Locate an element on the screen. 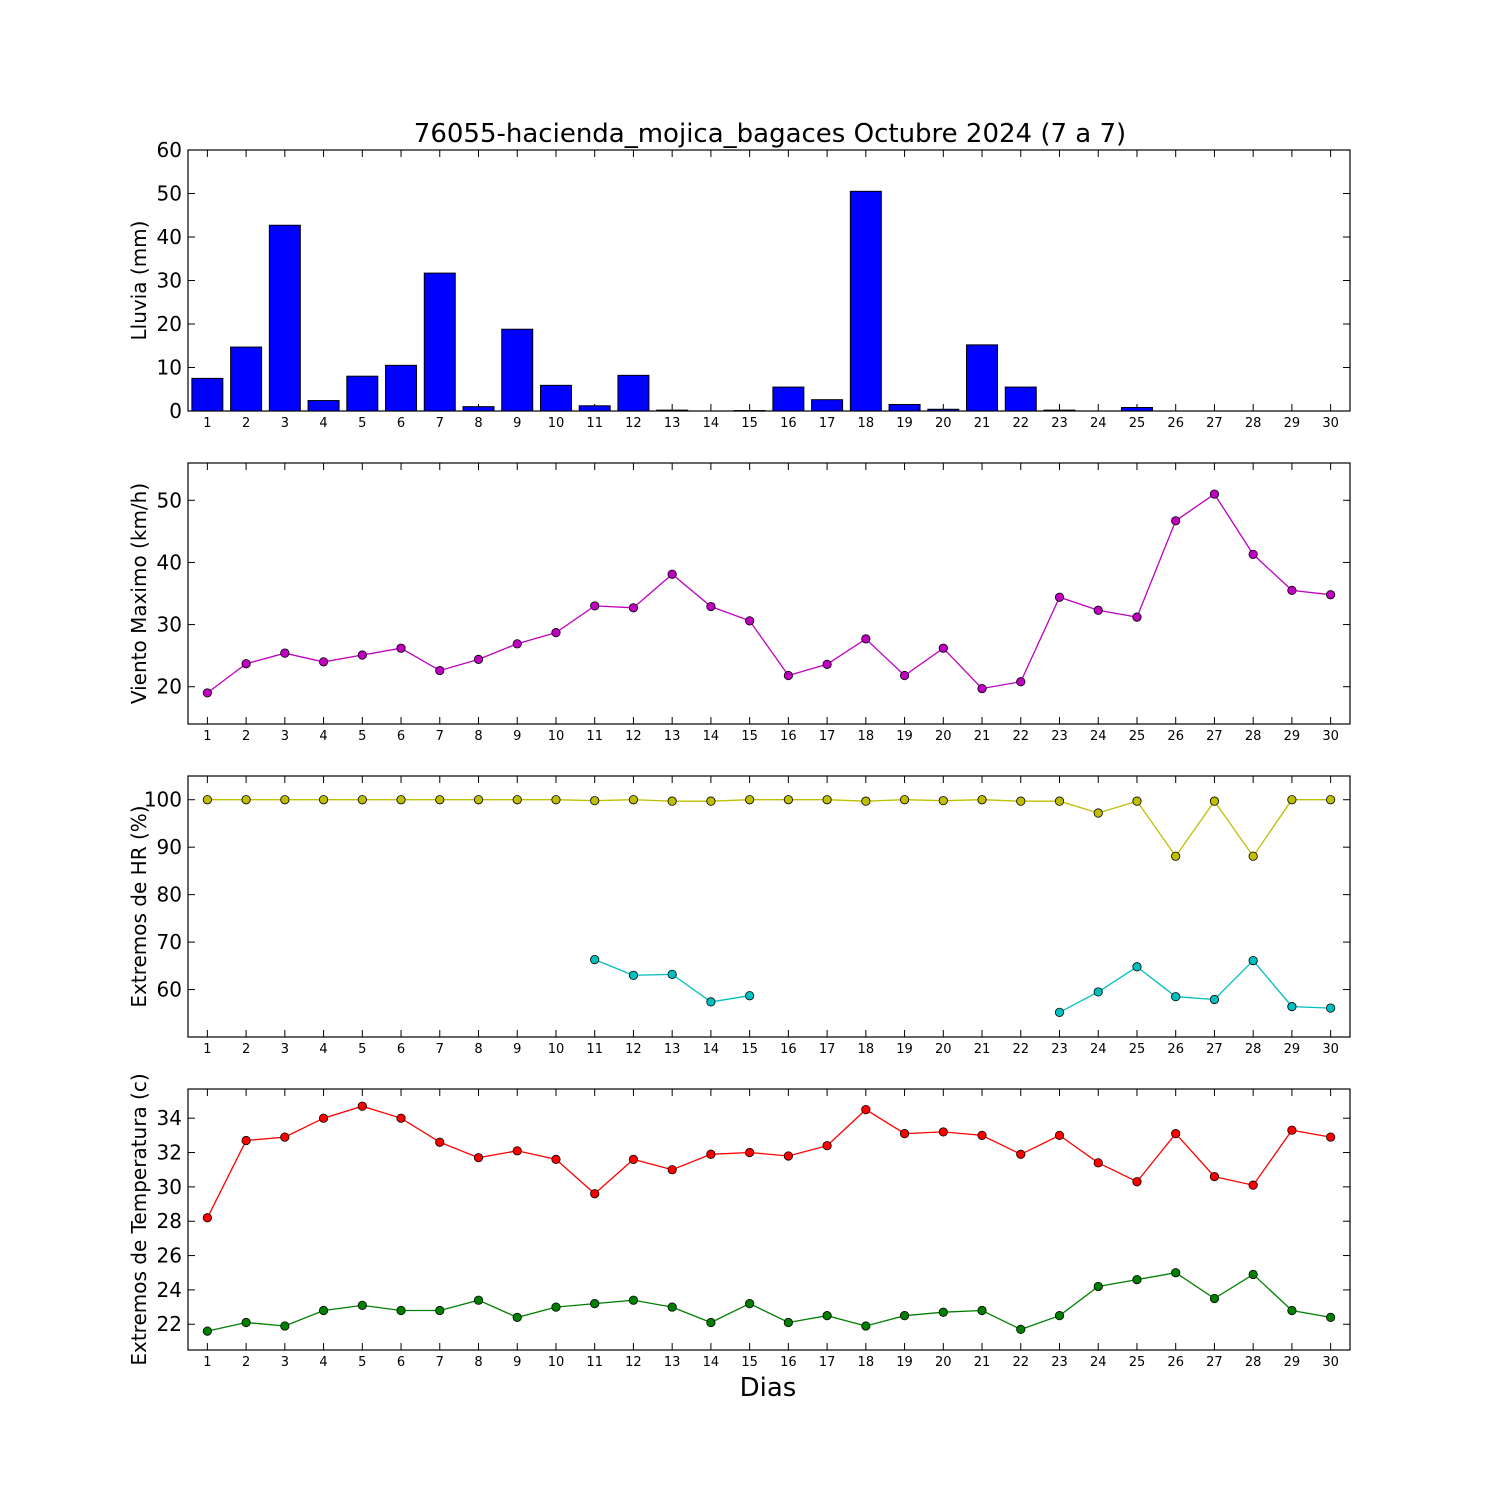  y-tick-label: 100 is located at coordinates (163, 800).